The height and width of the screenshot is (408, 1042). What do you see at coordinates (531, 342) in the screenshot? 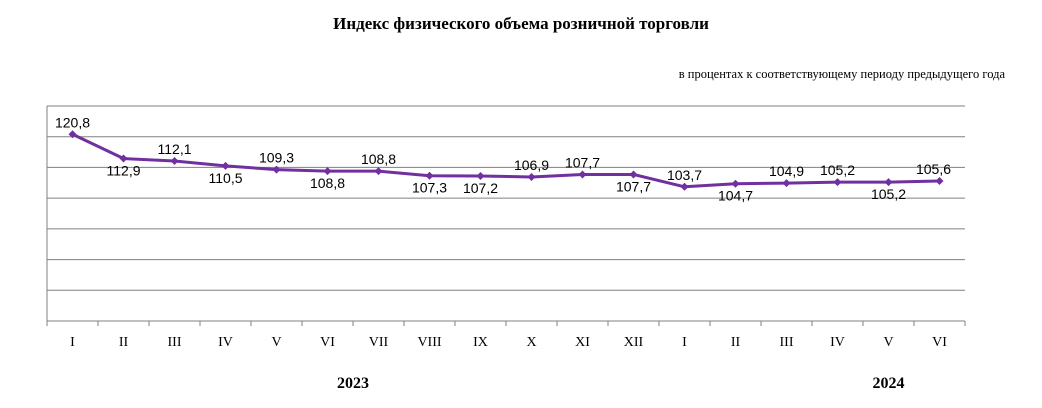
I see `x-tick-label: X` at bounding box center [531, 342].